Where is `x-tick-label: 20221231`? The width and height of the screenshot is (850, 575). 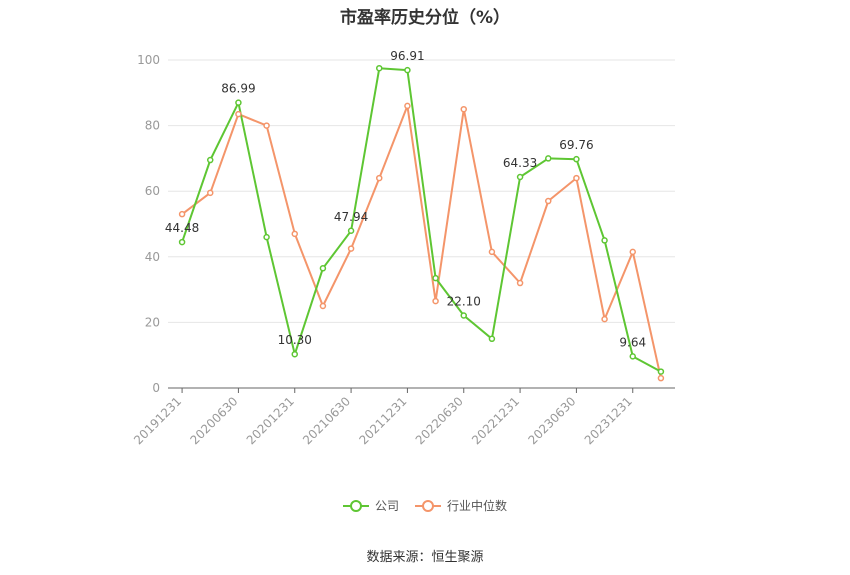
x-tick-label: 20221231 is located at coordinates (495, 420).